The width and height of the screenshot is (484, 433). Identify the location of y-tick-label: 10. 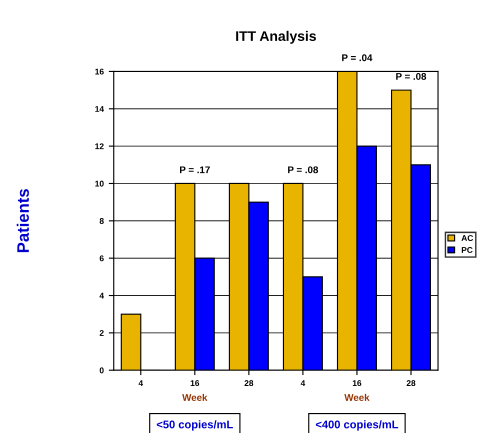
(99, 183).